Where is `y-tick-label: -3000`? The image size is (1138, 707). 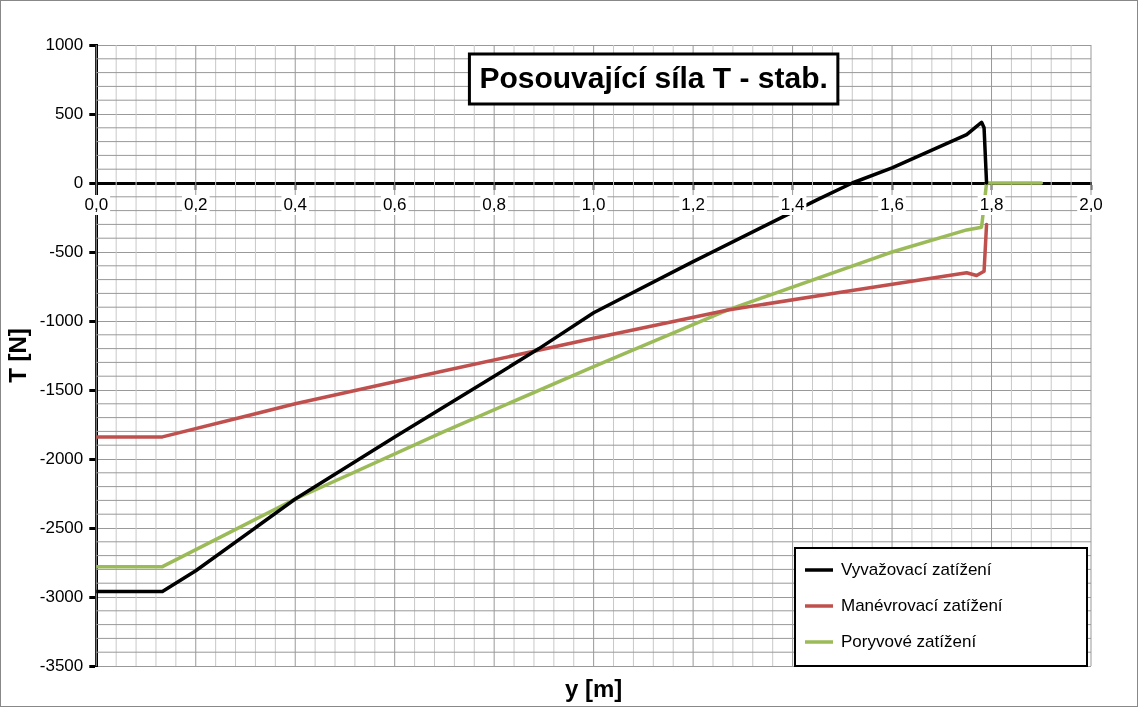 y-tick-label: -3000 is located at coordinates (61, 596).